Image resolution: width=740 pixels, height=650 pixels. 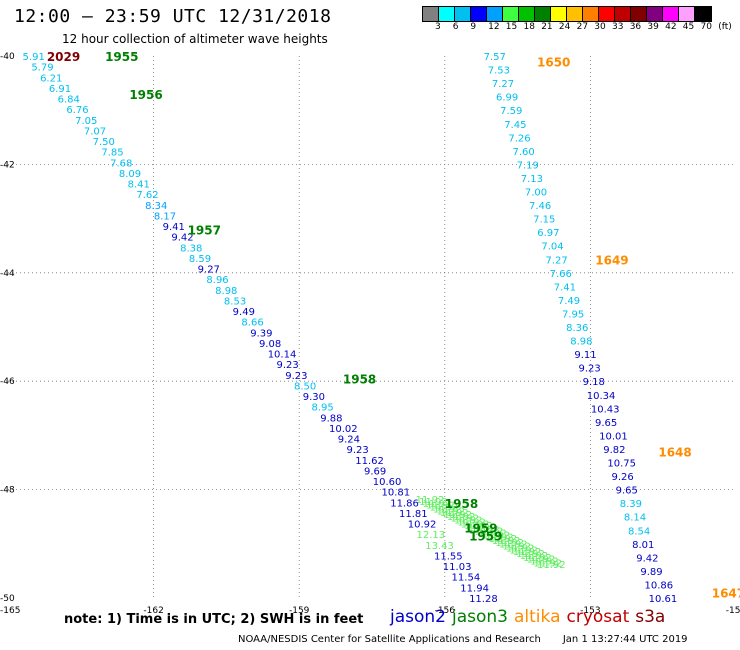 I want to click on x-tick-label: -159, so click(x=299, y=611).